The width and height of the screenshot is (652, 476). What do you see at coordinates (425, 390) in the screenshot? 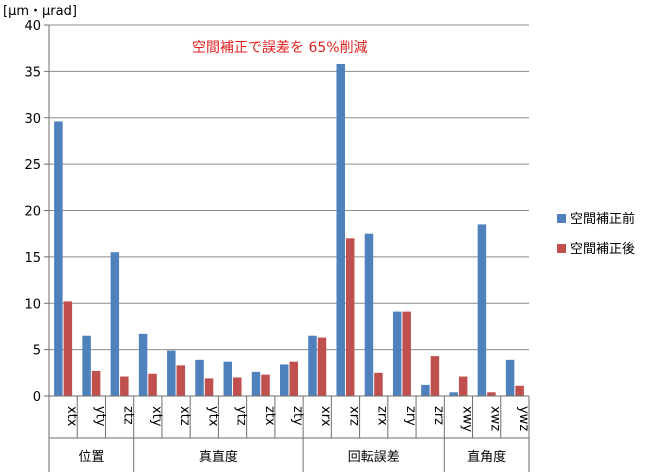
I see `bar-before-zrz` at bounding box center [425, 390].